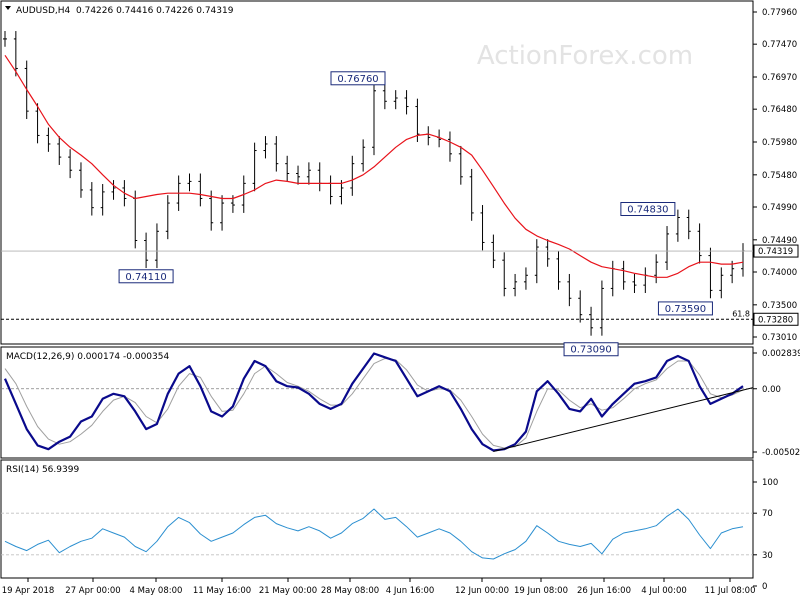  Describe the element at coordinates (664, 591) in the screenshot. I see `time-axis-label: 4 Jul 00:00` at that location.